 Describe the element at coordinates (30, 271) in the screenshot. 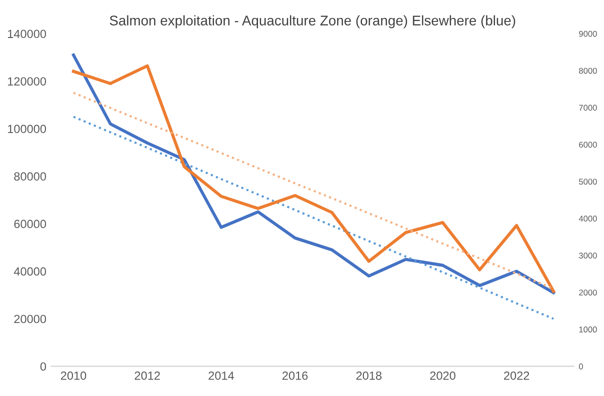

I see `y-tick-label: 40000` at that location.